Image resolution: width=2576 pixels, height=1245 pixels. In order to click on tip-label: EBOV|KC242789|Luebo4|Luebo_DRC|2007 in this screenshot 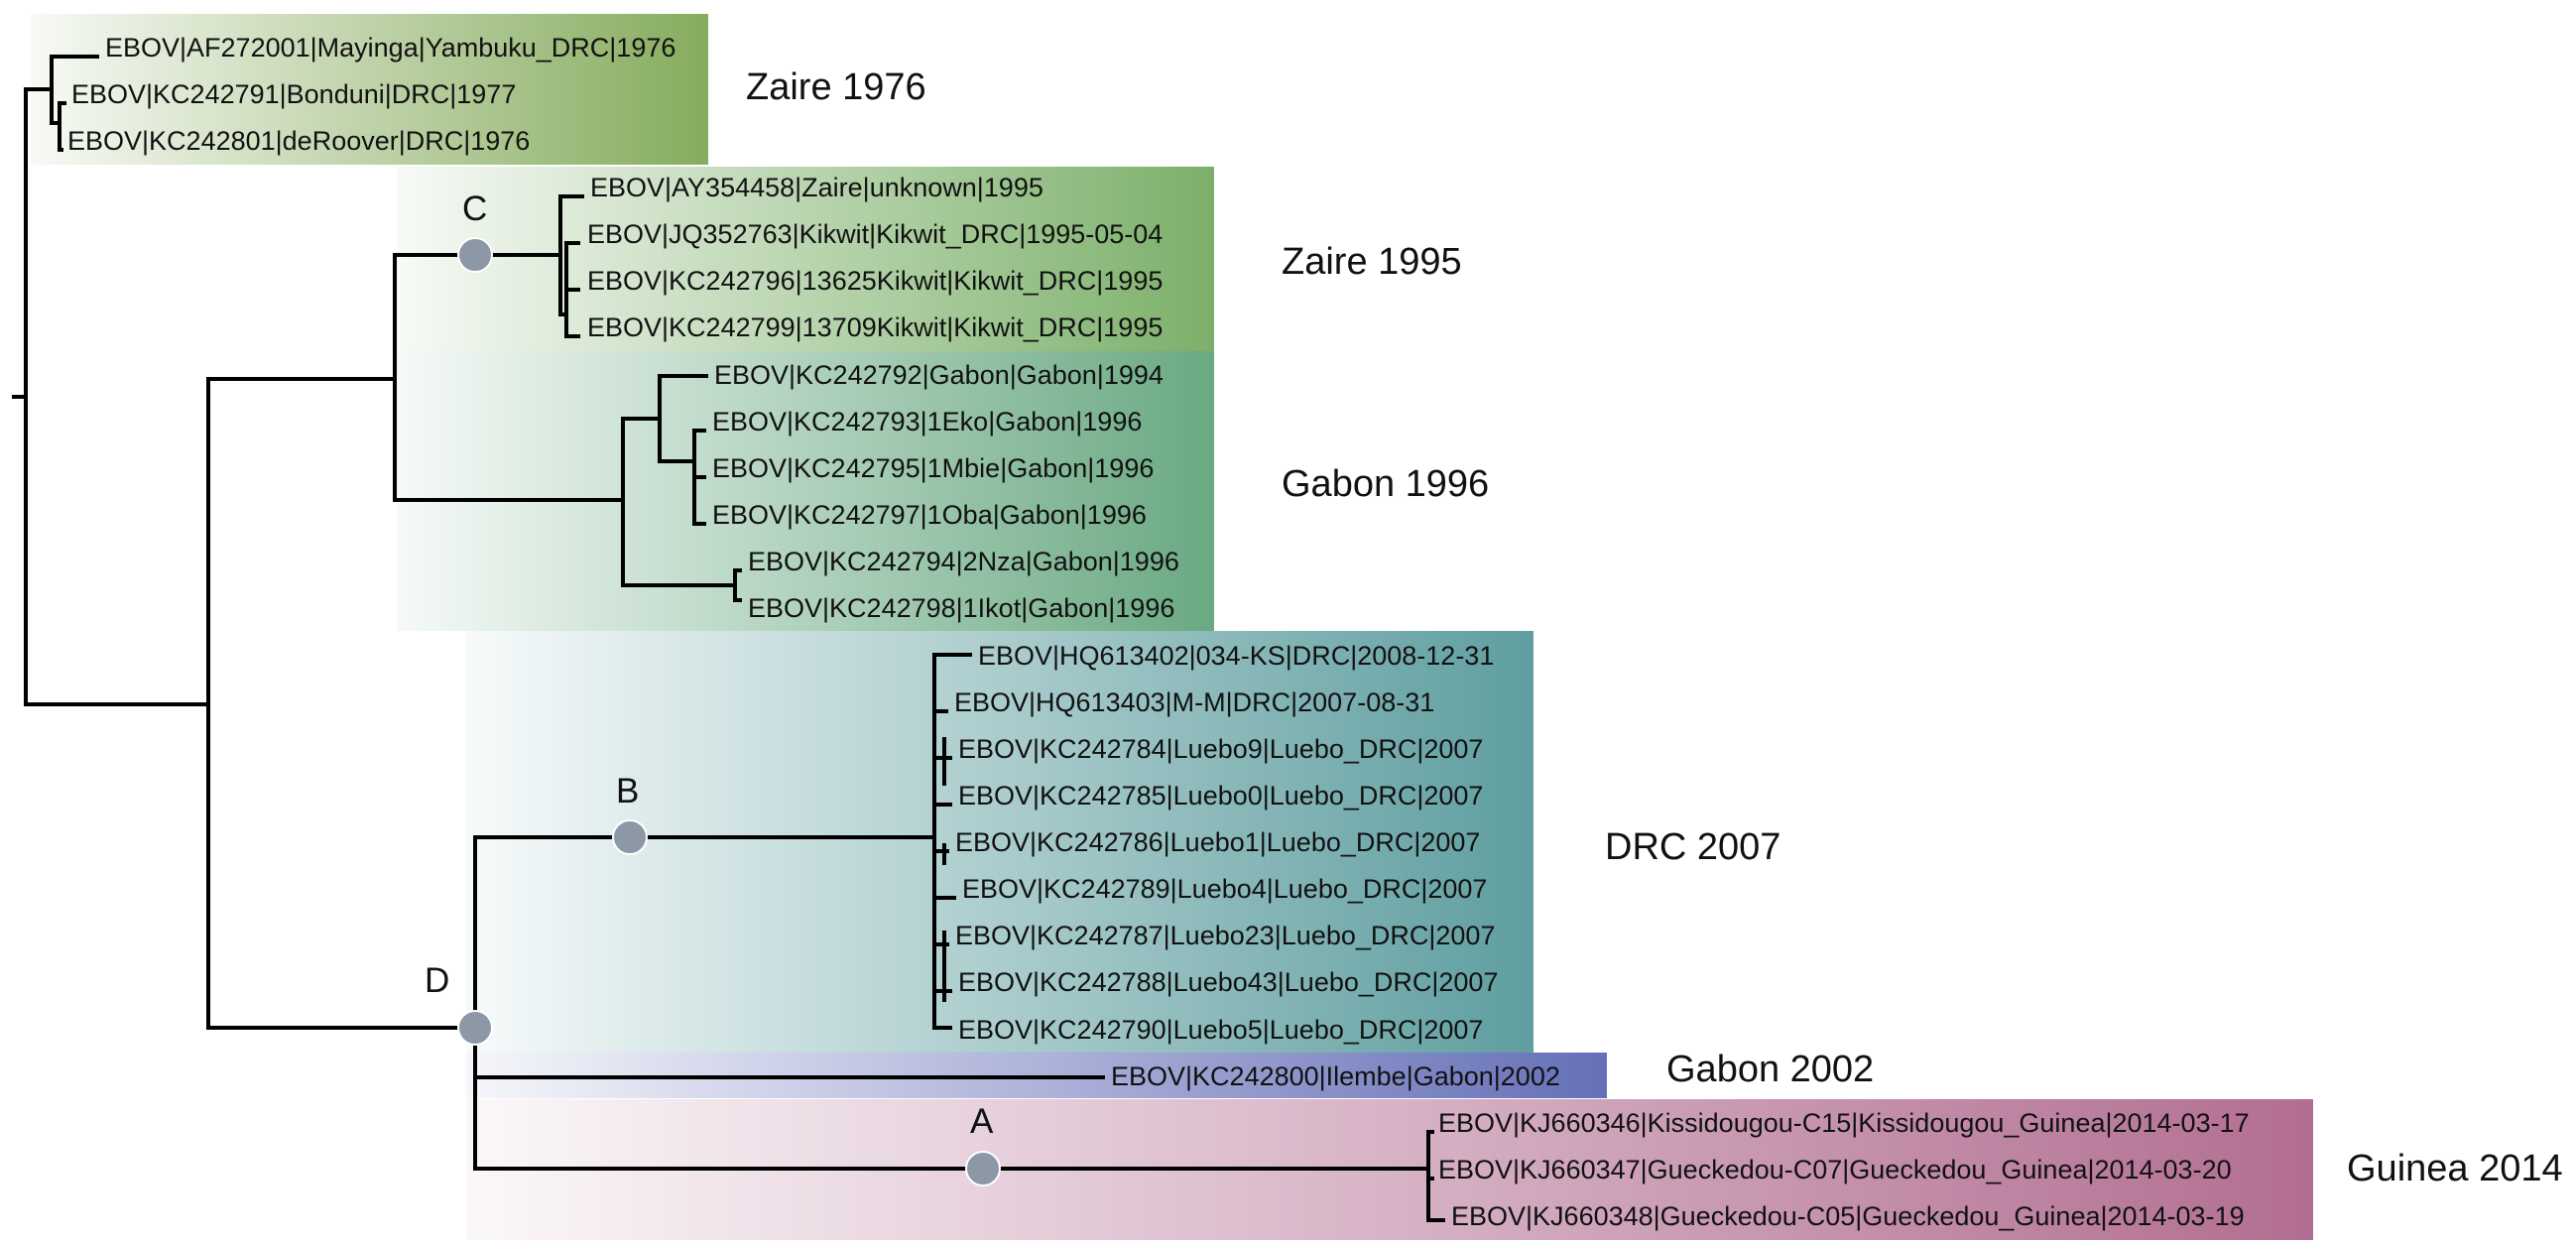, I will do `click(1224, 889)`.